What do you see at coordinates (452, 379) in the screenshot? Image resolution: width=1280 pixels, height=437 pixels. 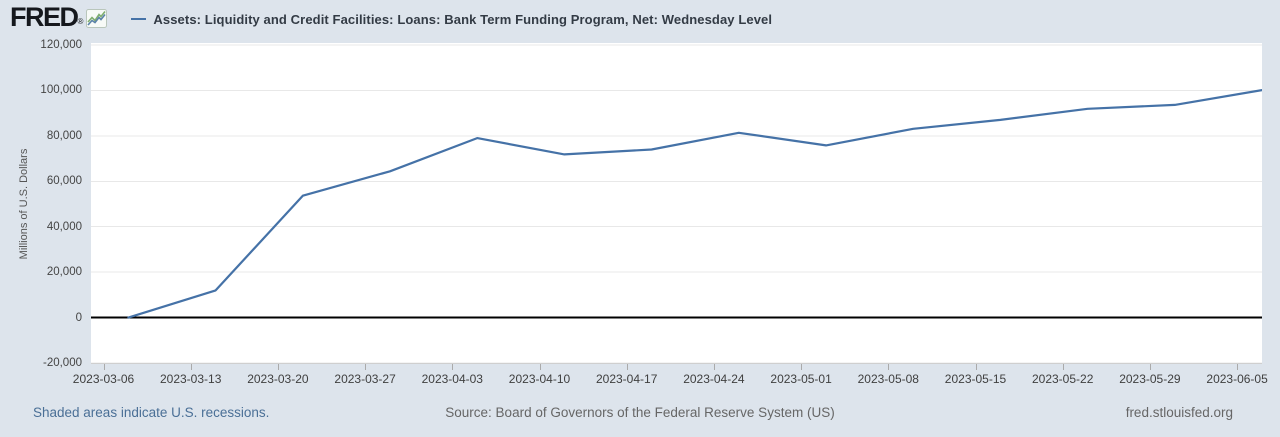 I see `x-tick-label: 2023-04-03` at bounding box center [452, 379].